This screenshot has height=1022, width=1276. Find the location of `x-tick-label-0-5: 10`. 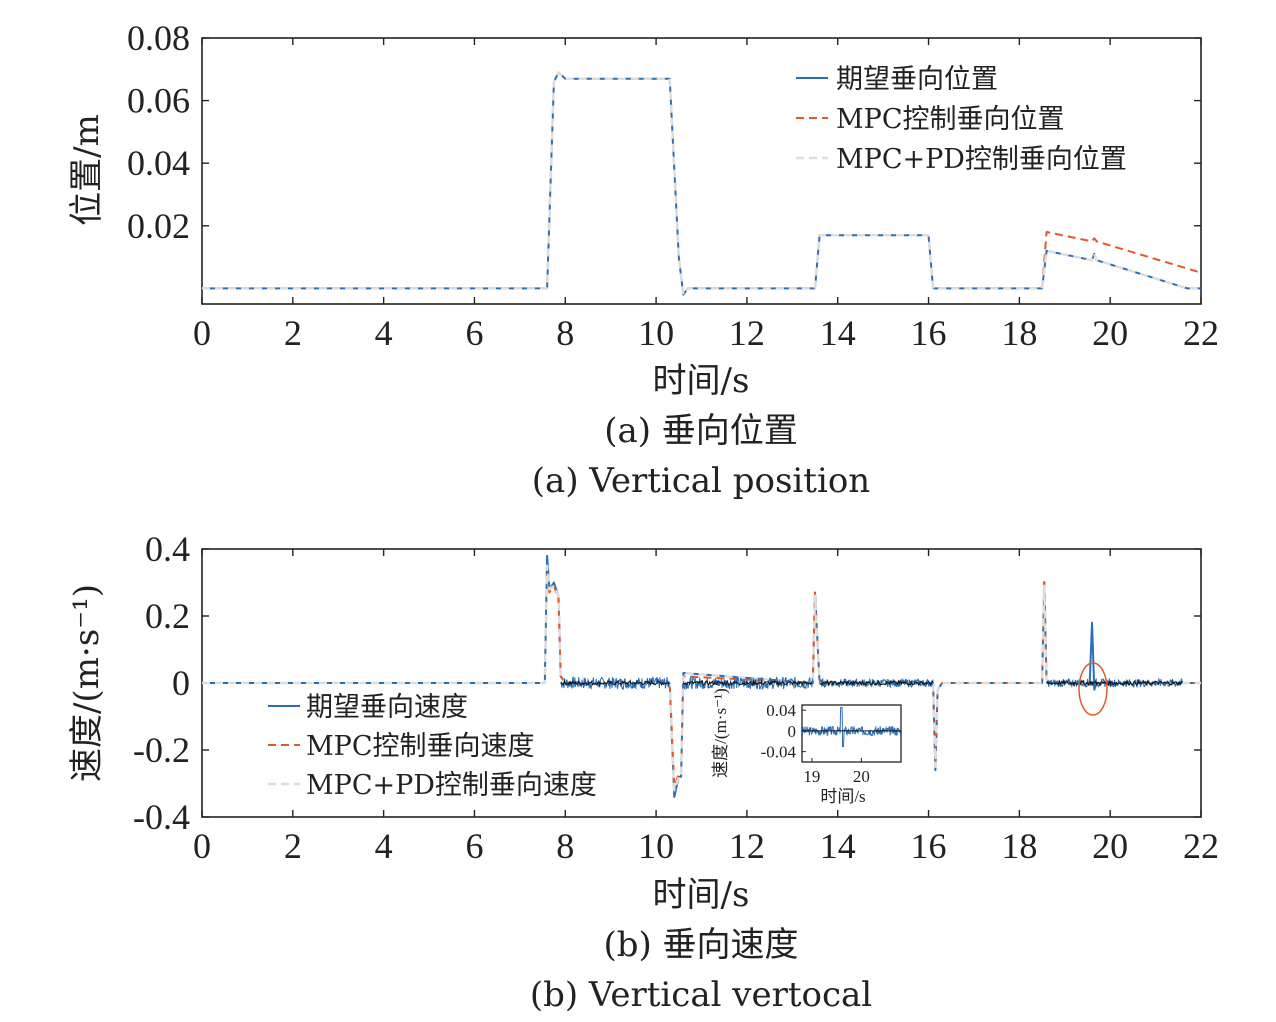

x-tick-label-0-5: 10 is located at coordinates (656, 333).